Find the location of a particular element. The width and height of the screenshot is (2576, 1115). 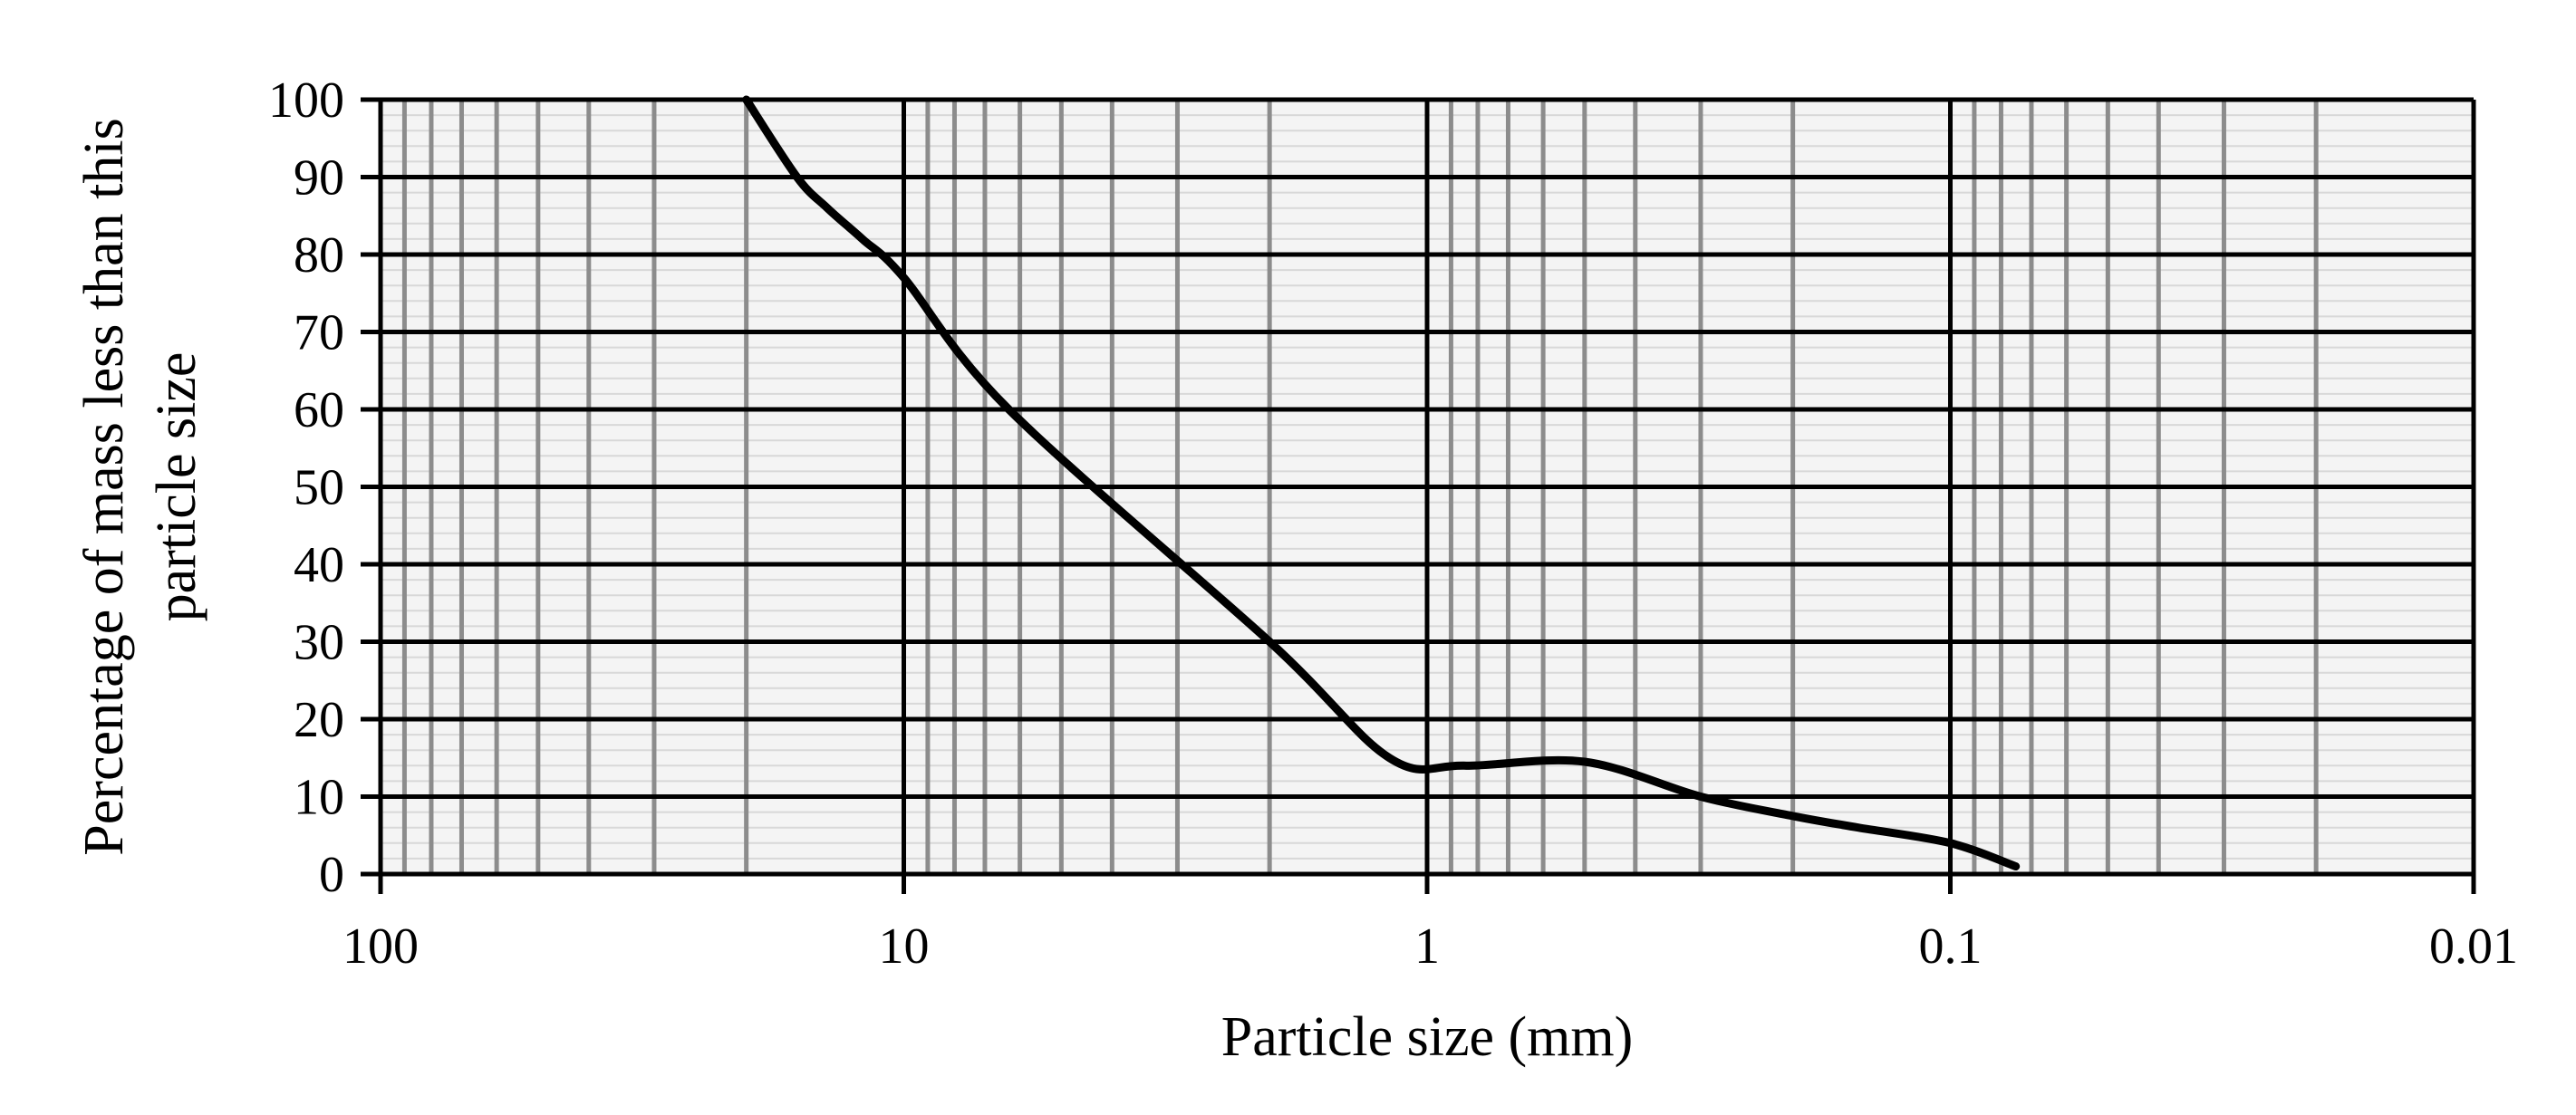

x-tick-label: 0.1 is located at coordinates (1951, 946).